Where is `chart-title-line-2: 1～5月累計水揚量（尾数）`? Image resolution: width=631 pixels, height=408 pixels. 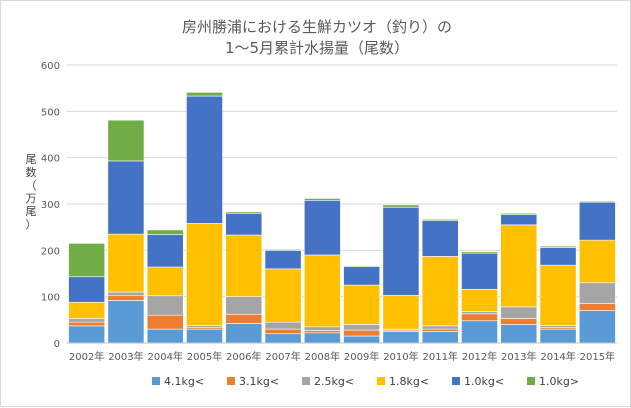
chart-title-line-2: 1～5月累計水揚量（尾数） is located at coordinates (317, 48).